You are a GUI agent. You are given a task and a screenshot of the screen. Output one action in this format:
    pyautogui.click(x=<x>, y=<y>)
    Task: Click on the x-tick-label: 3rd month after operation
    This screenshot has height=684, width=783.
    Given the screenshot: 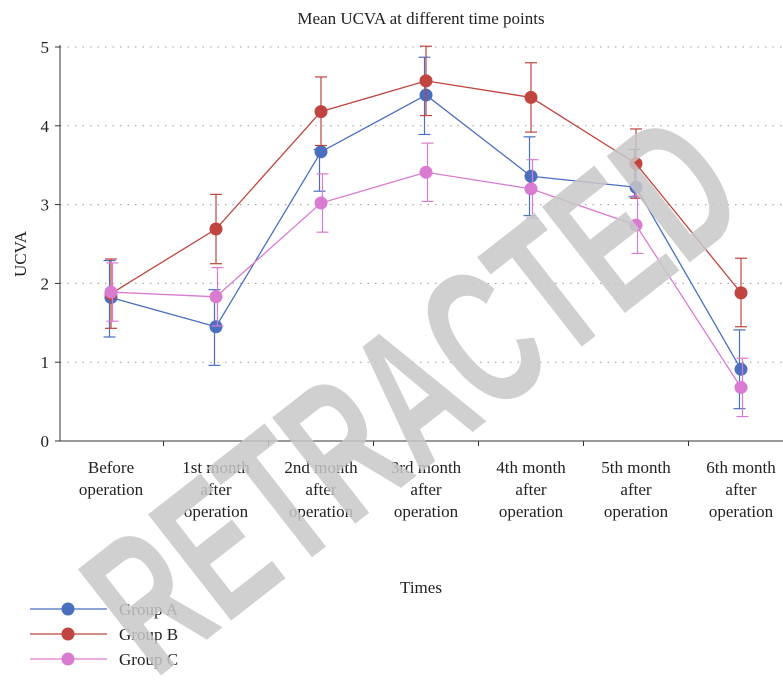 What is the action you would take?
    pyautogui.click(x=426, y=489)
    